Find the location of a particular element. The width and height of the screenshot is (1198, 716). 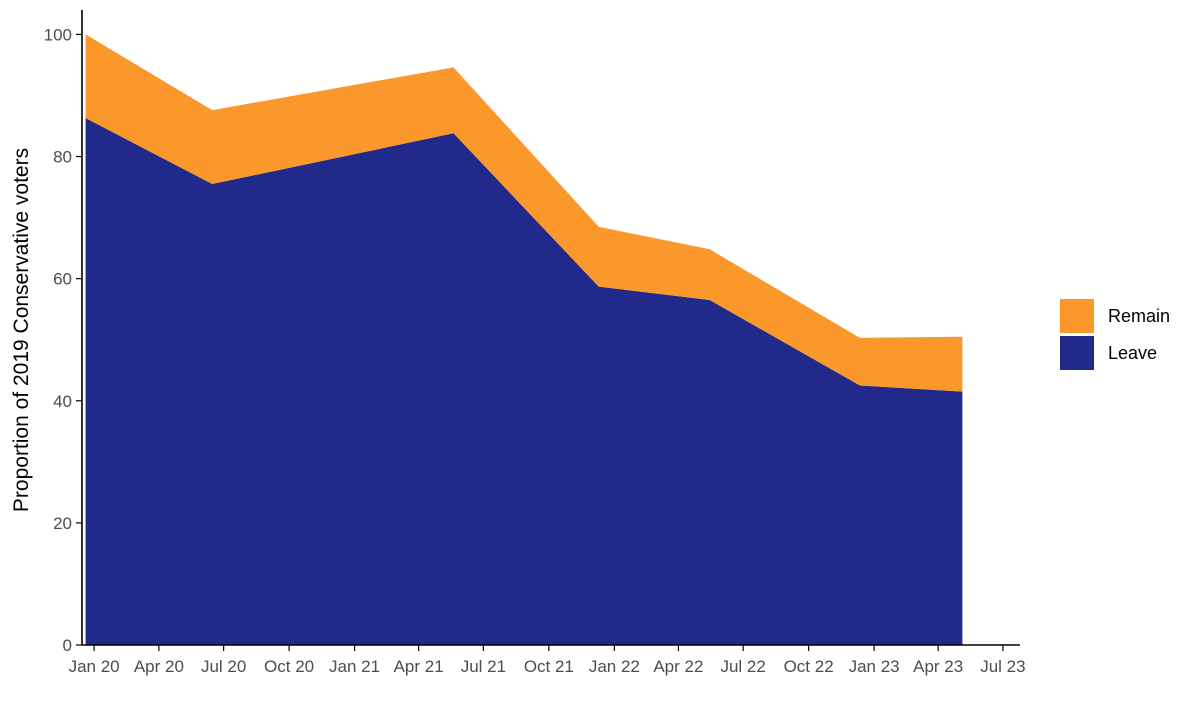

x-tick-label: Apr 21 is located at coordinates (419, 666).